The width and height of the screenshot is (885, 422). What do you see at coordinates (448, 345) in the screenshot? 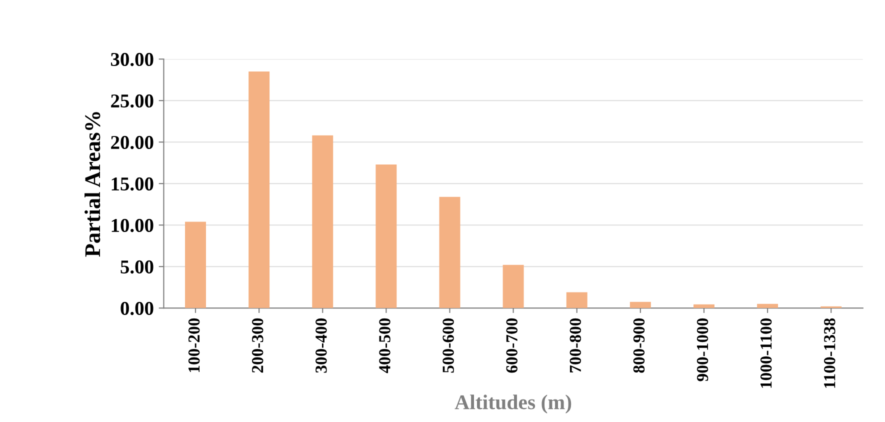
I see `x-tick-label: 500-600` at bounding box center [448, 345].